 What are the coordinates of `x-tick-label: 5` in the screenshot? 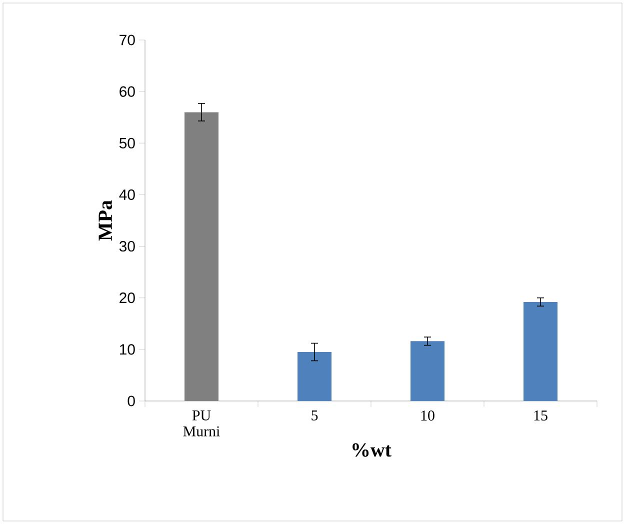 It's located at (315, 415).